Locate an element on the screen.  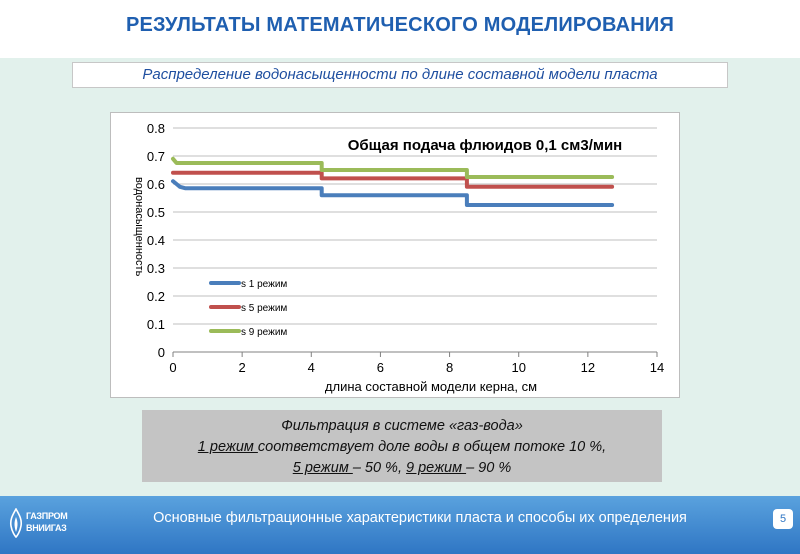
x-tick-label: 12 is located at coordinates (588, 367).